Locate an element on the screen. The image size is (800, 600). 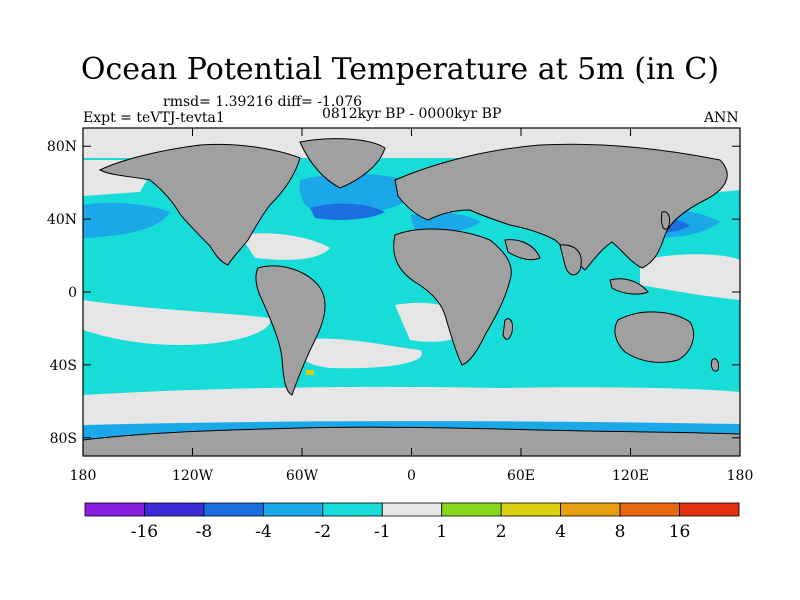
colorbar-label: 8 is located at coordinates (620, 532).